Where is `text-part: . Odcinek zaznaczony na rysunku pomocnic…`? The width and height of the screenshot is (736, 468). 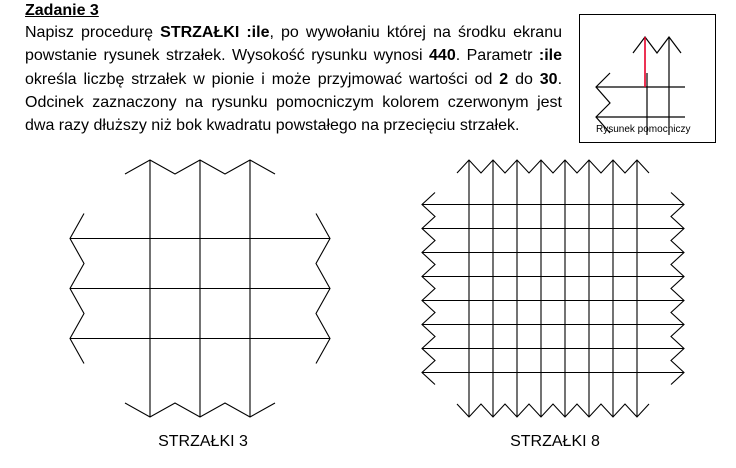 text-part: . Odcinek zaznaczony na rysunku pomocnic… is located at coordinates (294, 102).